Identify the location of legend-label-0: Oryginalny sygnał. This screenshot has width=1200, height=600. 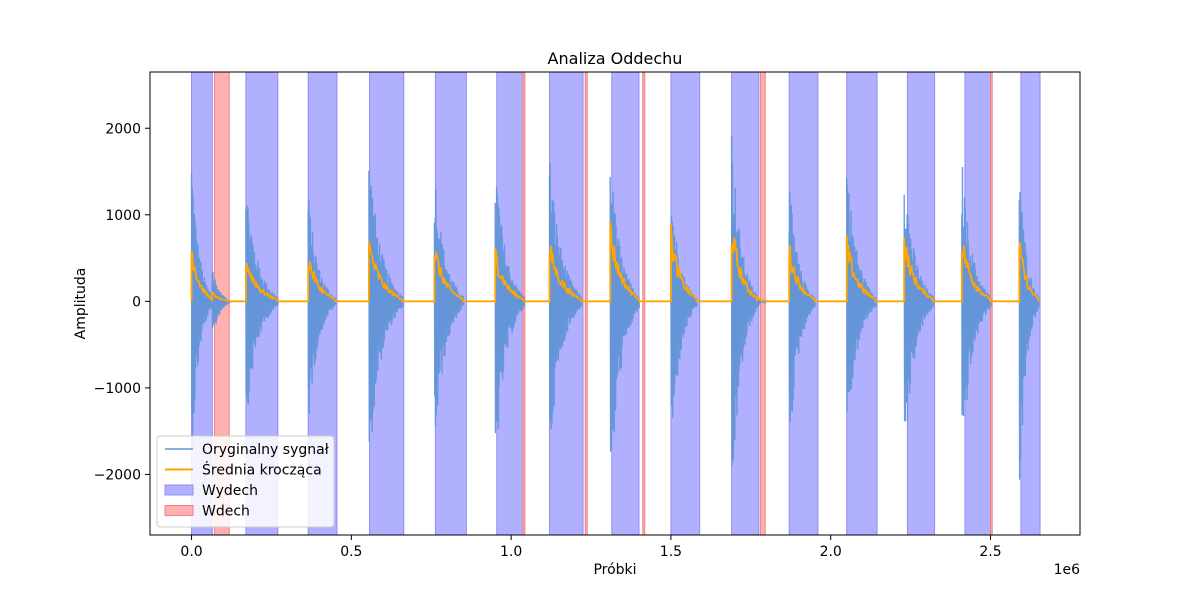
(265, 450).